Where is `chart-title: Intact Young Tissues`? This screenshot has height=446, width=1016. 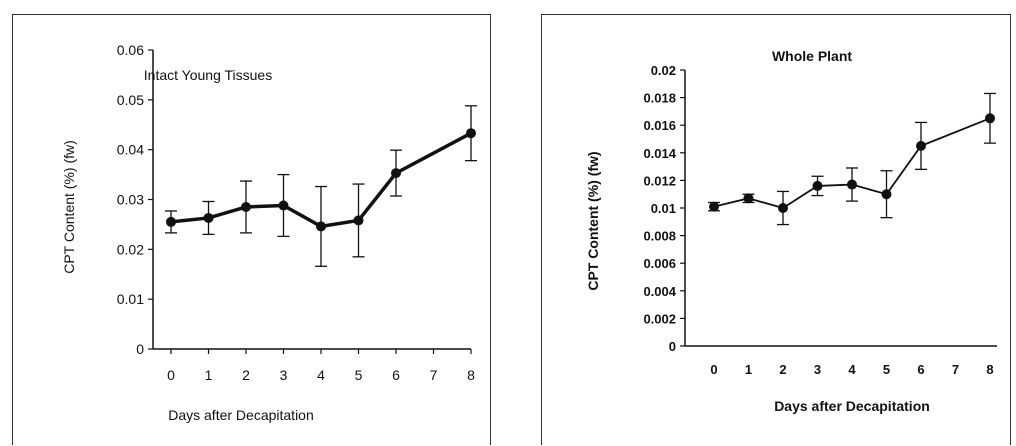 chart-title: Intact Young Tissues is located at coordinates (208, 75).